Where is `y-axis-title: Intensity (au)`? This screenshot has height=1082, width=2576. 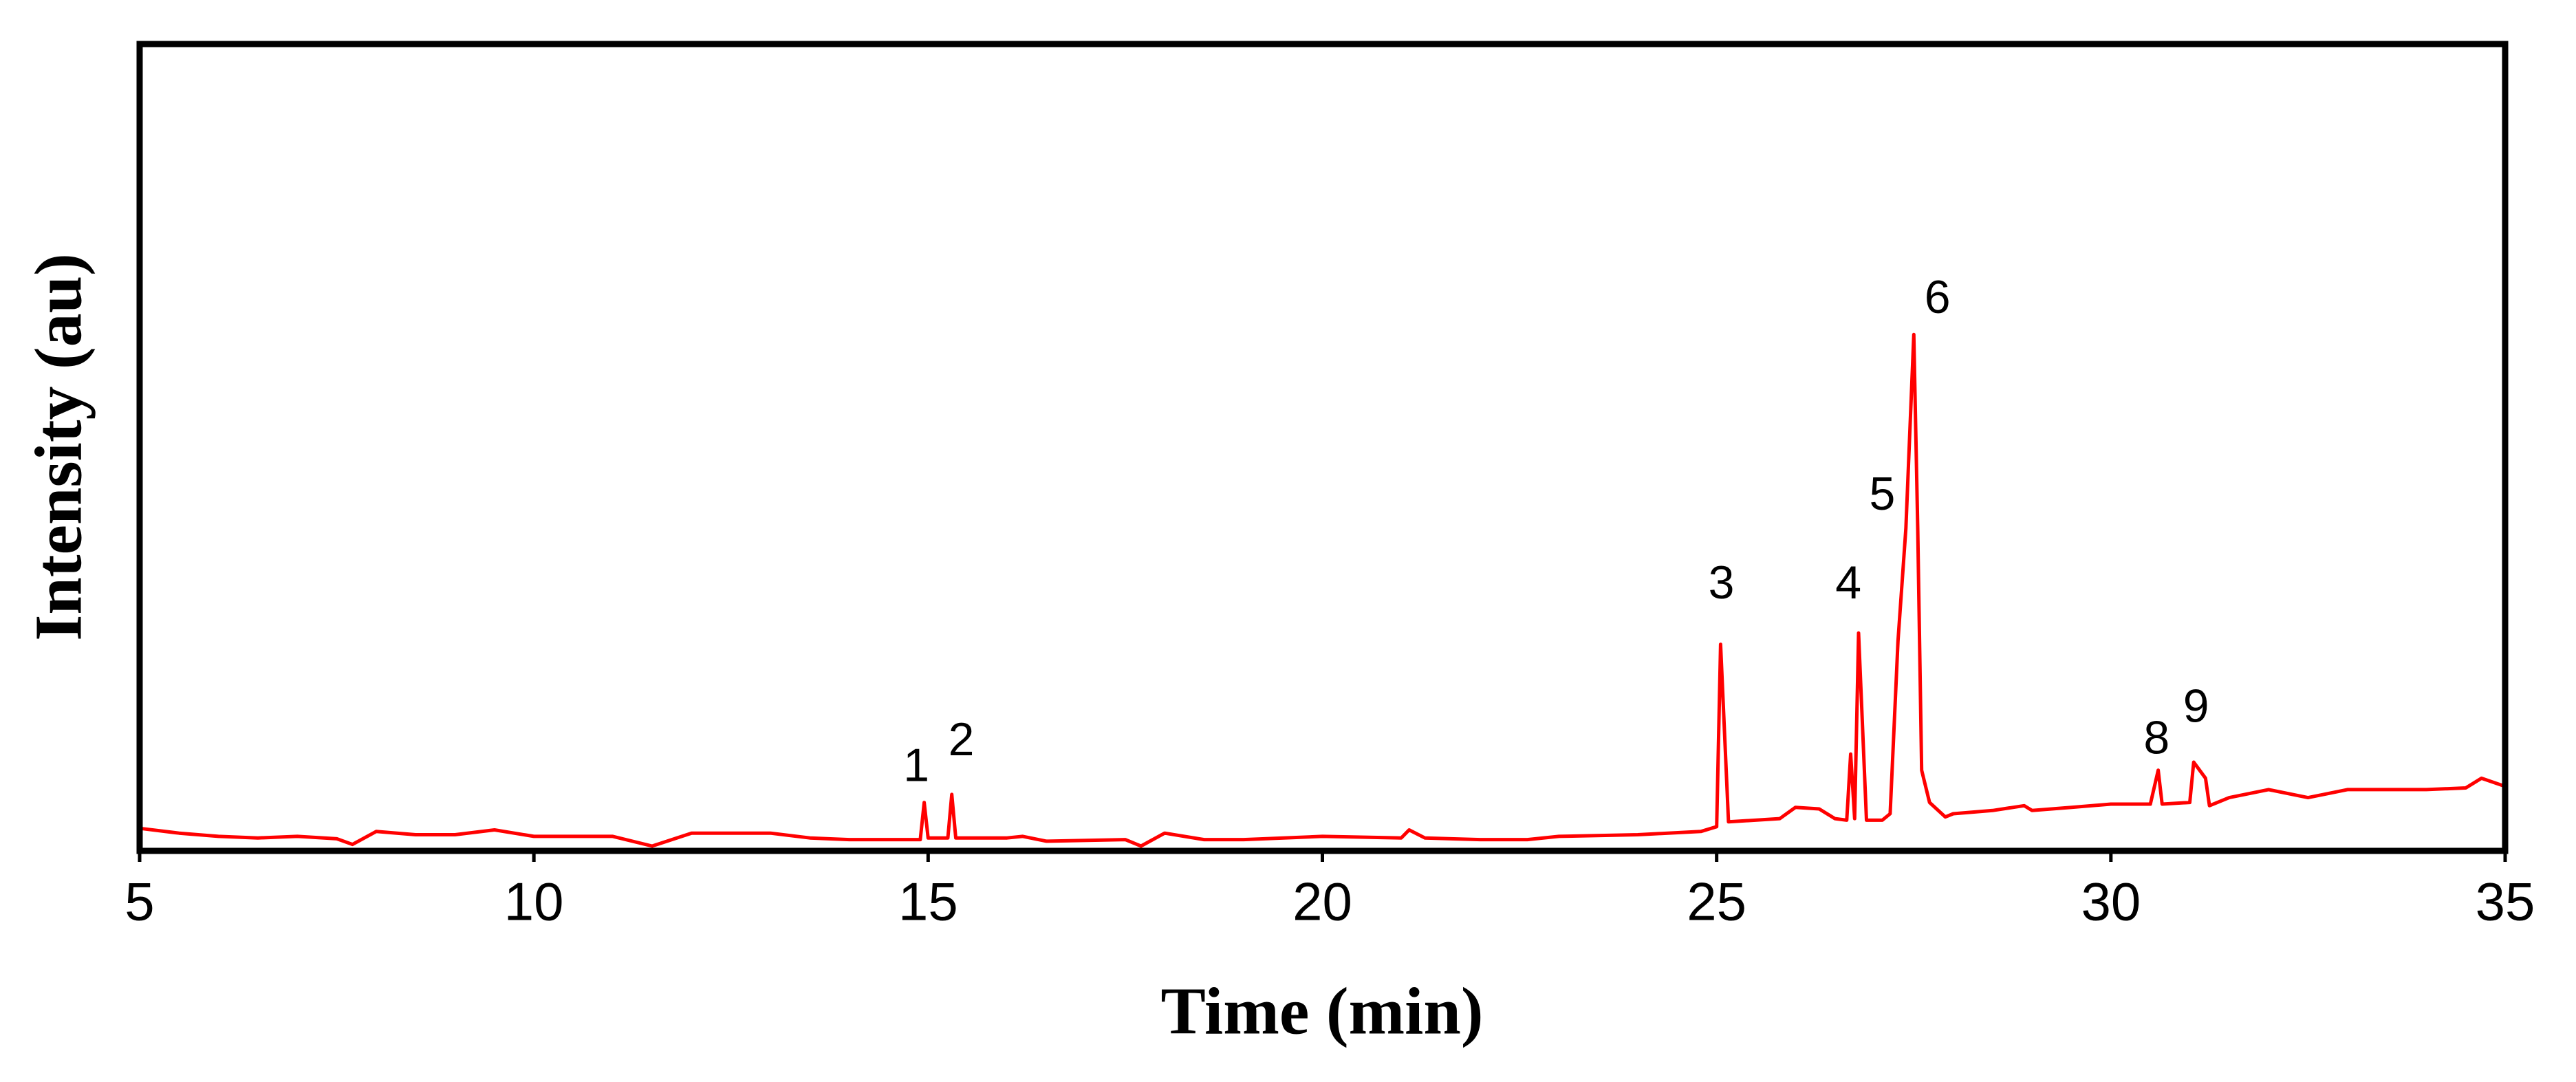
y-axis-title: Intensity (au) is located at coordinates (58, 447).